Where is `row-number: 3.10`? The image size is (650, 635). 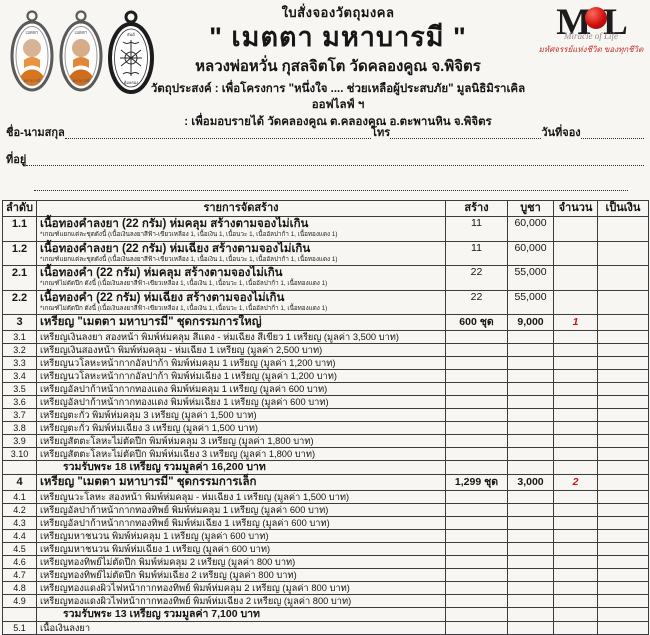
row-number: 3.10 is located at coordinates (19, 454).